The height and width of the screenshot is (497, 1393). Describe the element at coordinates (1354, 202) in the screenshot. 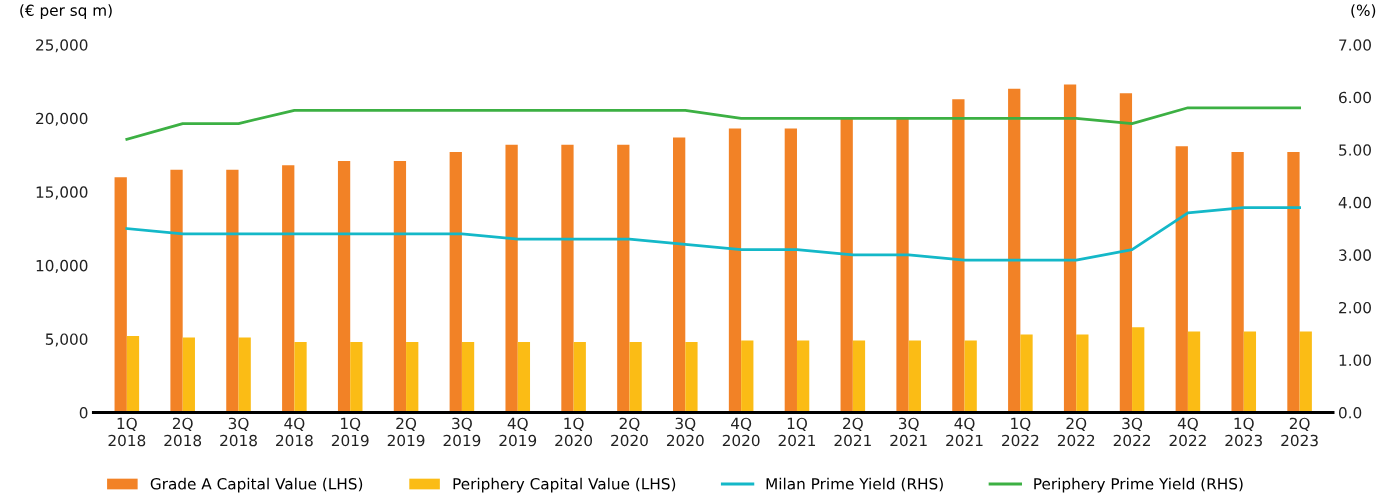

I see `y2-tick-label: 4.00` at that location.